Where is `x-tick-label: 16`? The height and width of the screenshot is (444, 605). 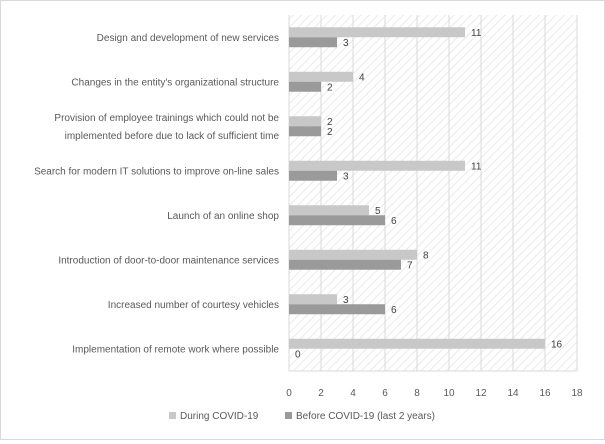
x-tick-label: 16 is located at coordinates (545, 393).